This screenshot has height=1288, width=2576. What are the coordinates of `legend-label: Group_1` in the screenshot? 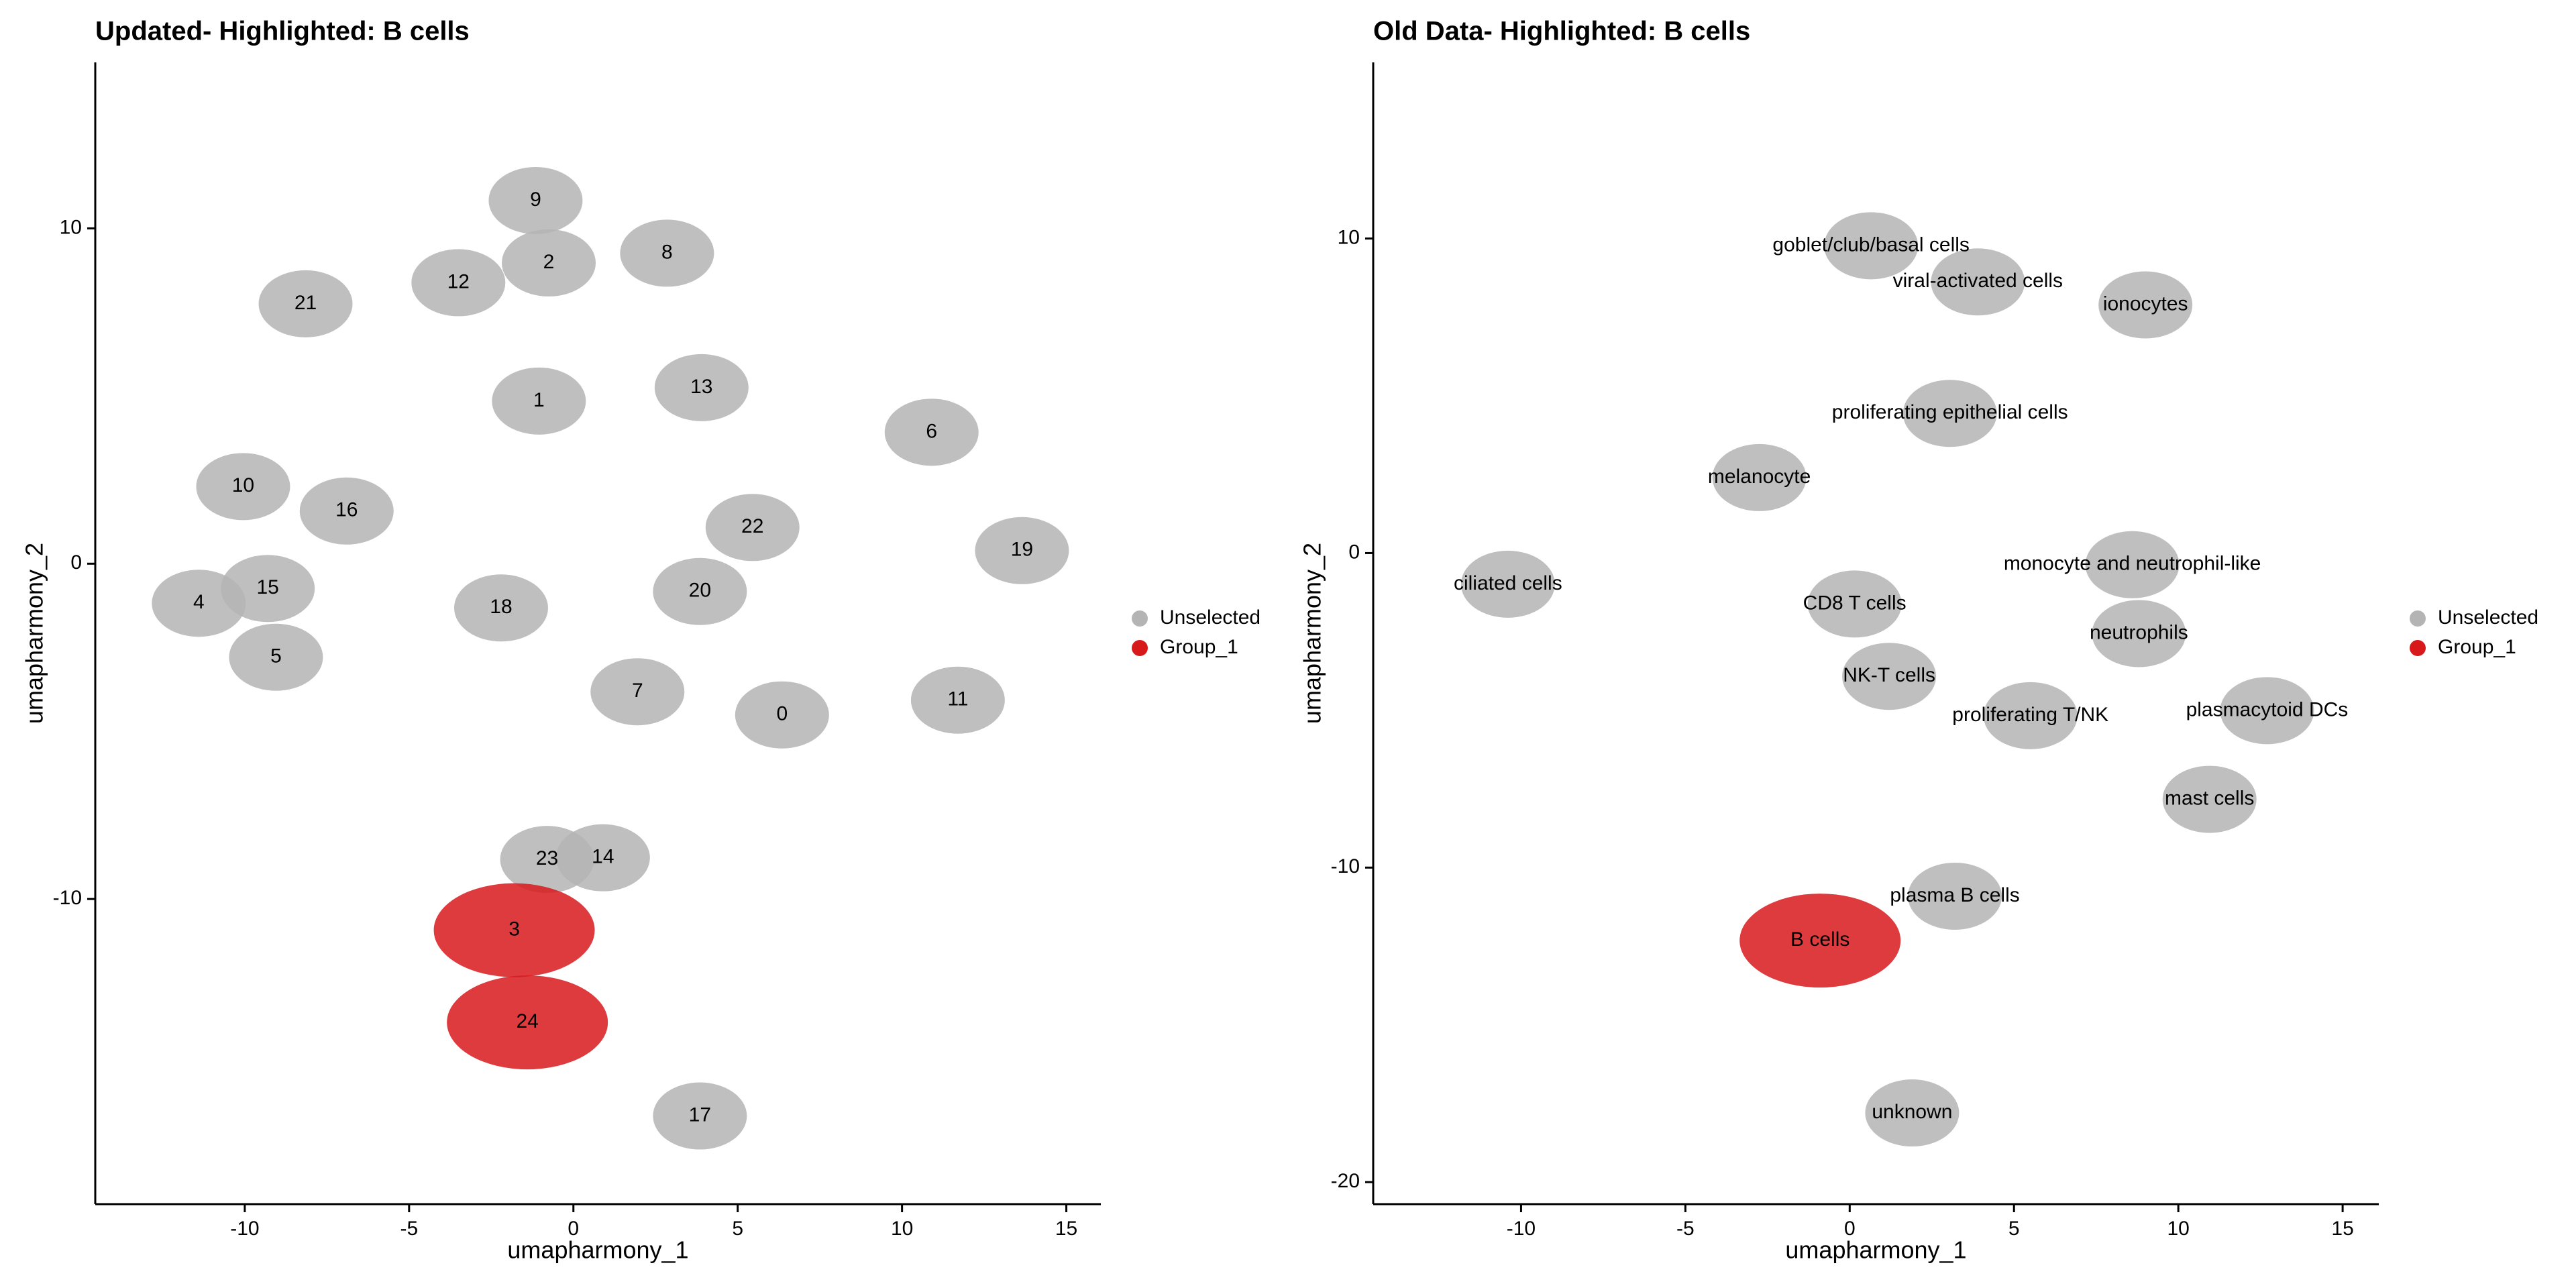 It's located at (1199, 647).